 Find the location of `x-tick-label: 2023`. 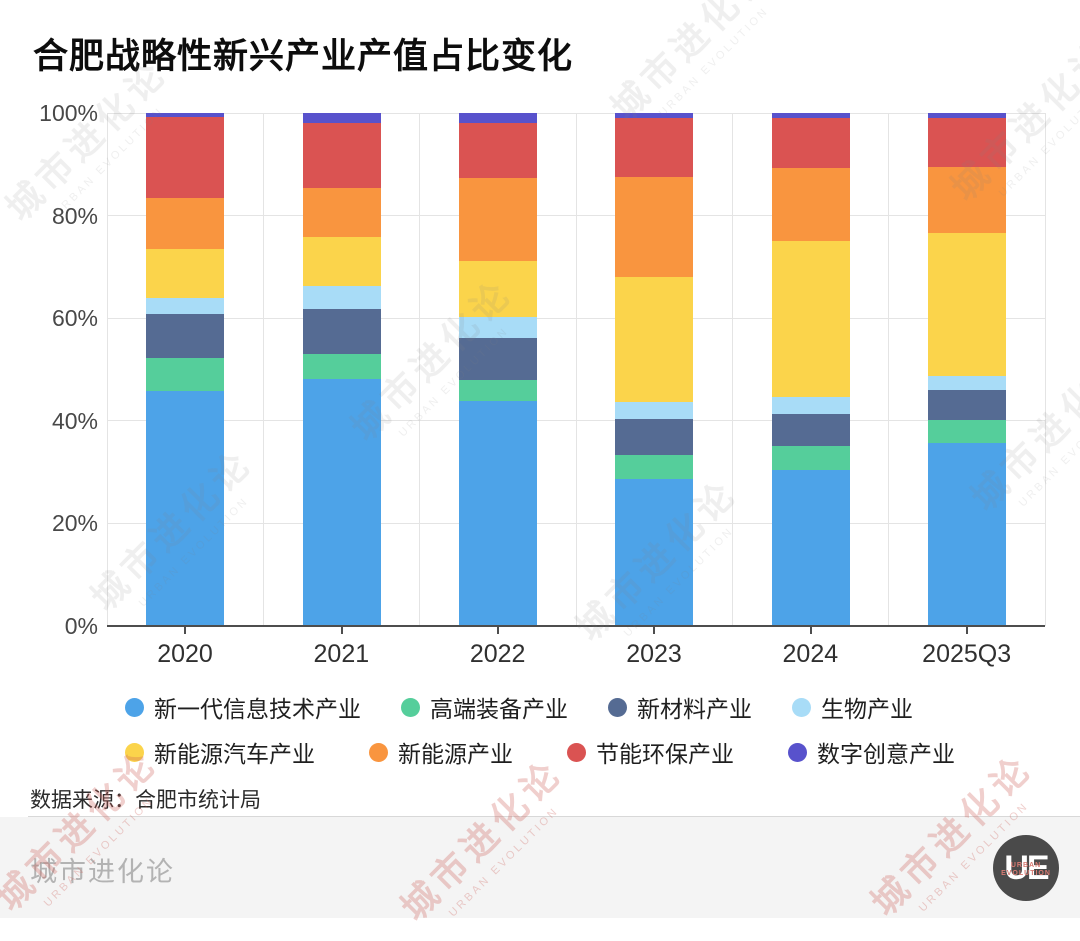

x-tick-label: 2023 is located at coordinates (654, 654).